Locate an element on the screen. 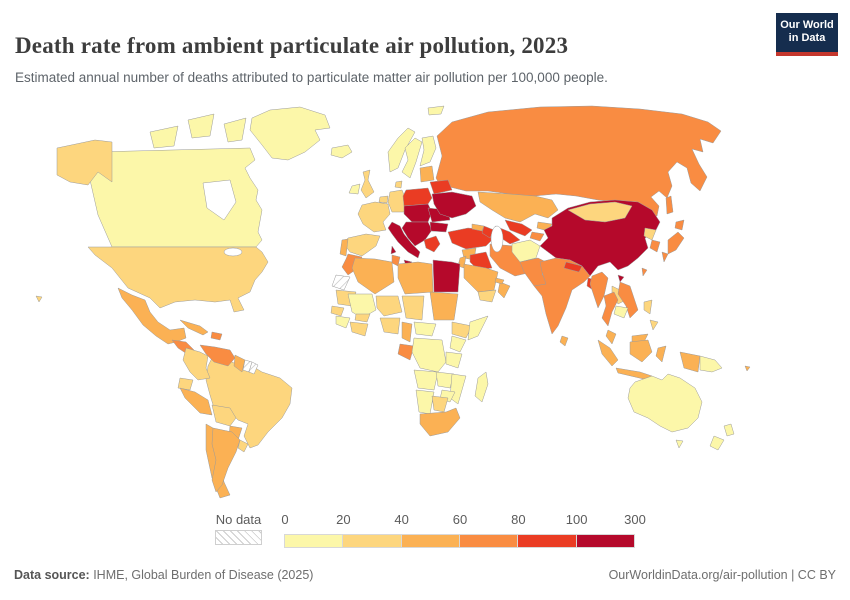 Image resolution: width=850 pixels, height=600 pixels. country-french-guiana is located at coordinates (253, 368).